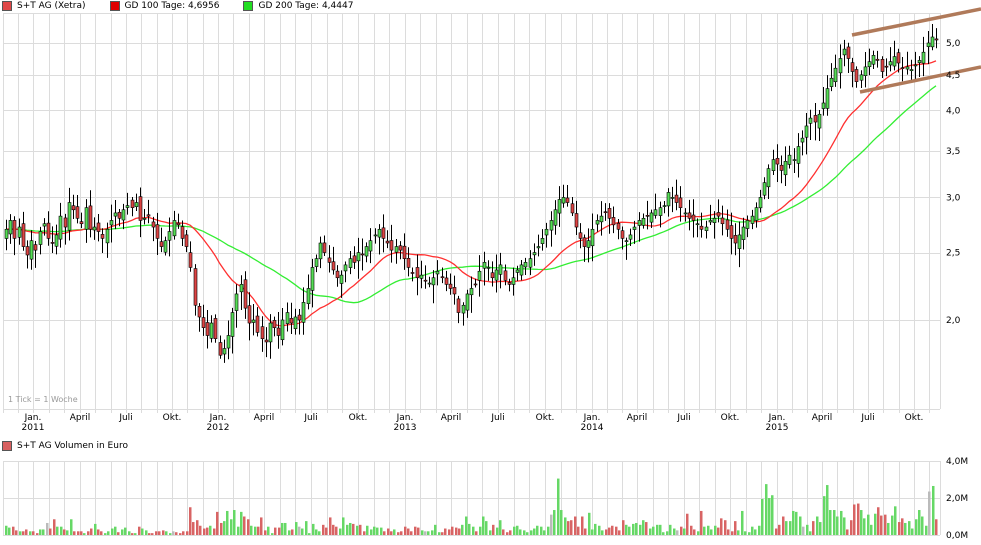  I want to click on svg-text: 4,0M, so click(957, 462).